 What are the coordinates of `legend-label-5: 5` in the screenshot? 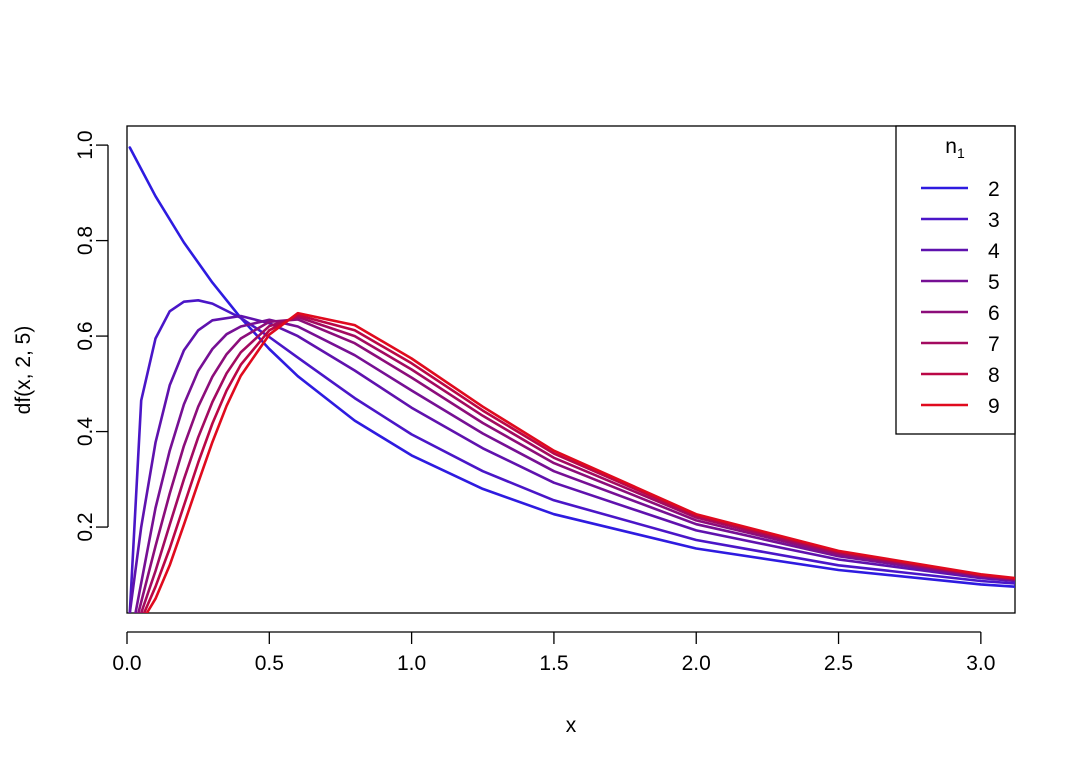 It's located at (994, 282).